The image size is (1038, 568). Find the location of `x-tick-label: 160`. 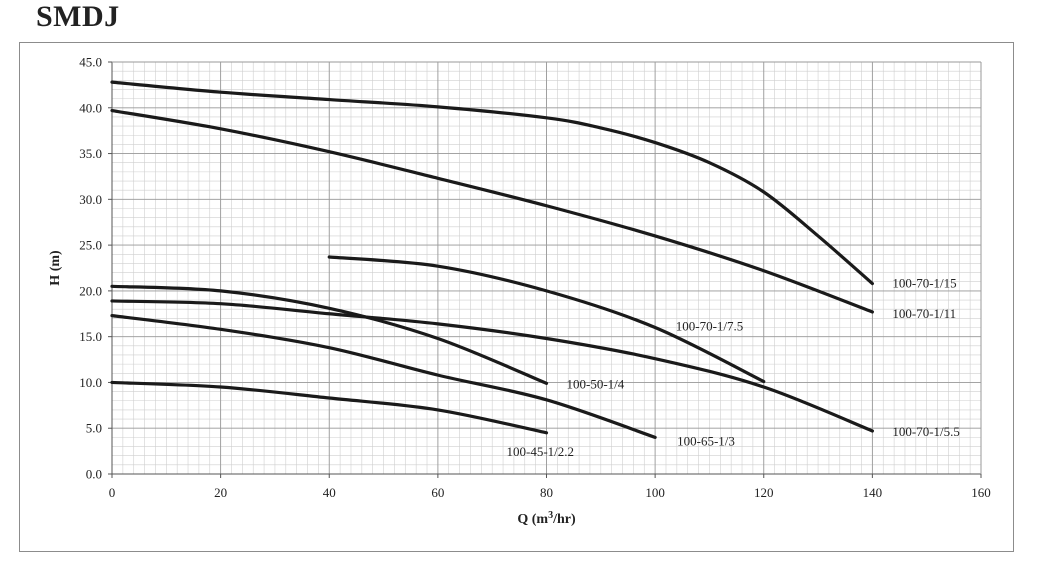

x-tick-label: 160 is located at coordinates (981, 492).